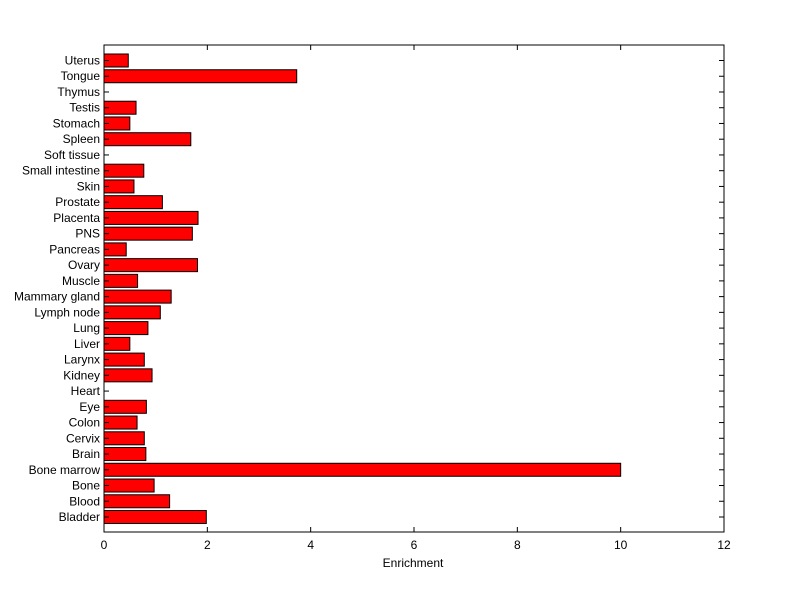 The height and width of the screenshot is (599, 800). Describe the element at coordinates (133, 202) in the screenshot. I see `bar-prostate` at that location.